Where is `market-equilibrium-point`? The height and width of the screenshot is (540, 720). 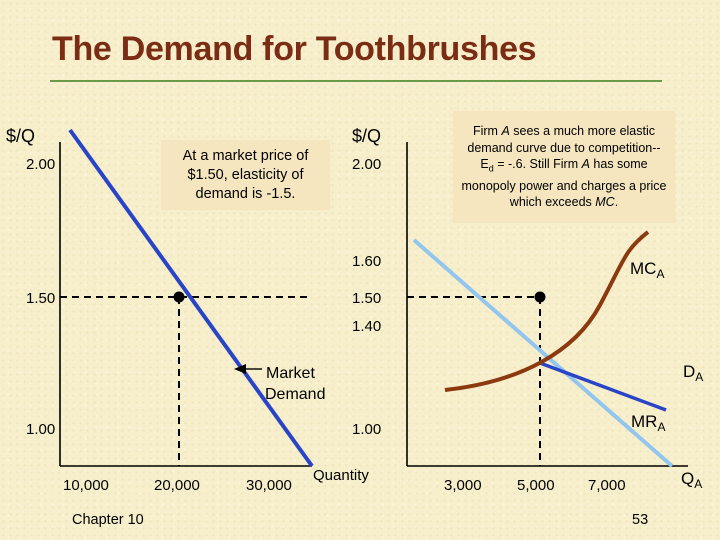
market-equilibrium-point is located at coordinates (179, 297).